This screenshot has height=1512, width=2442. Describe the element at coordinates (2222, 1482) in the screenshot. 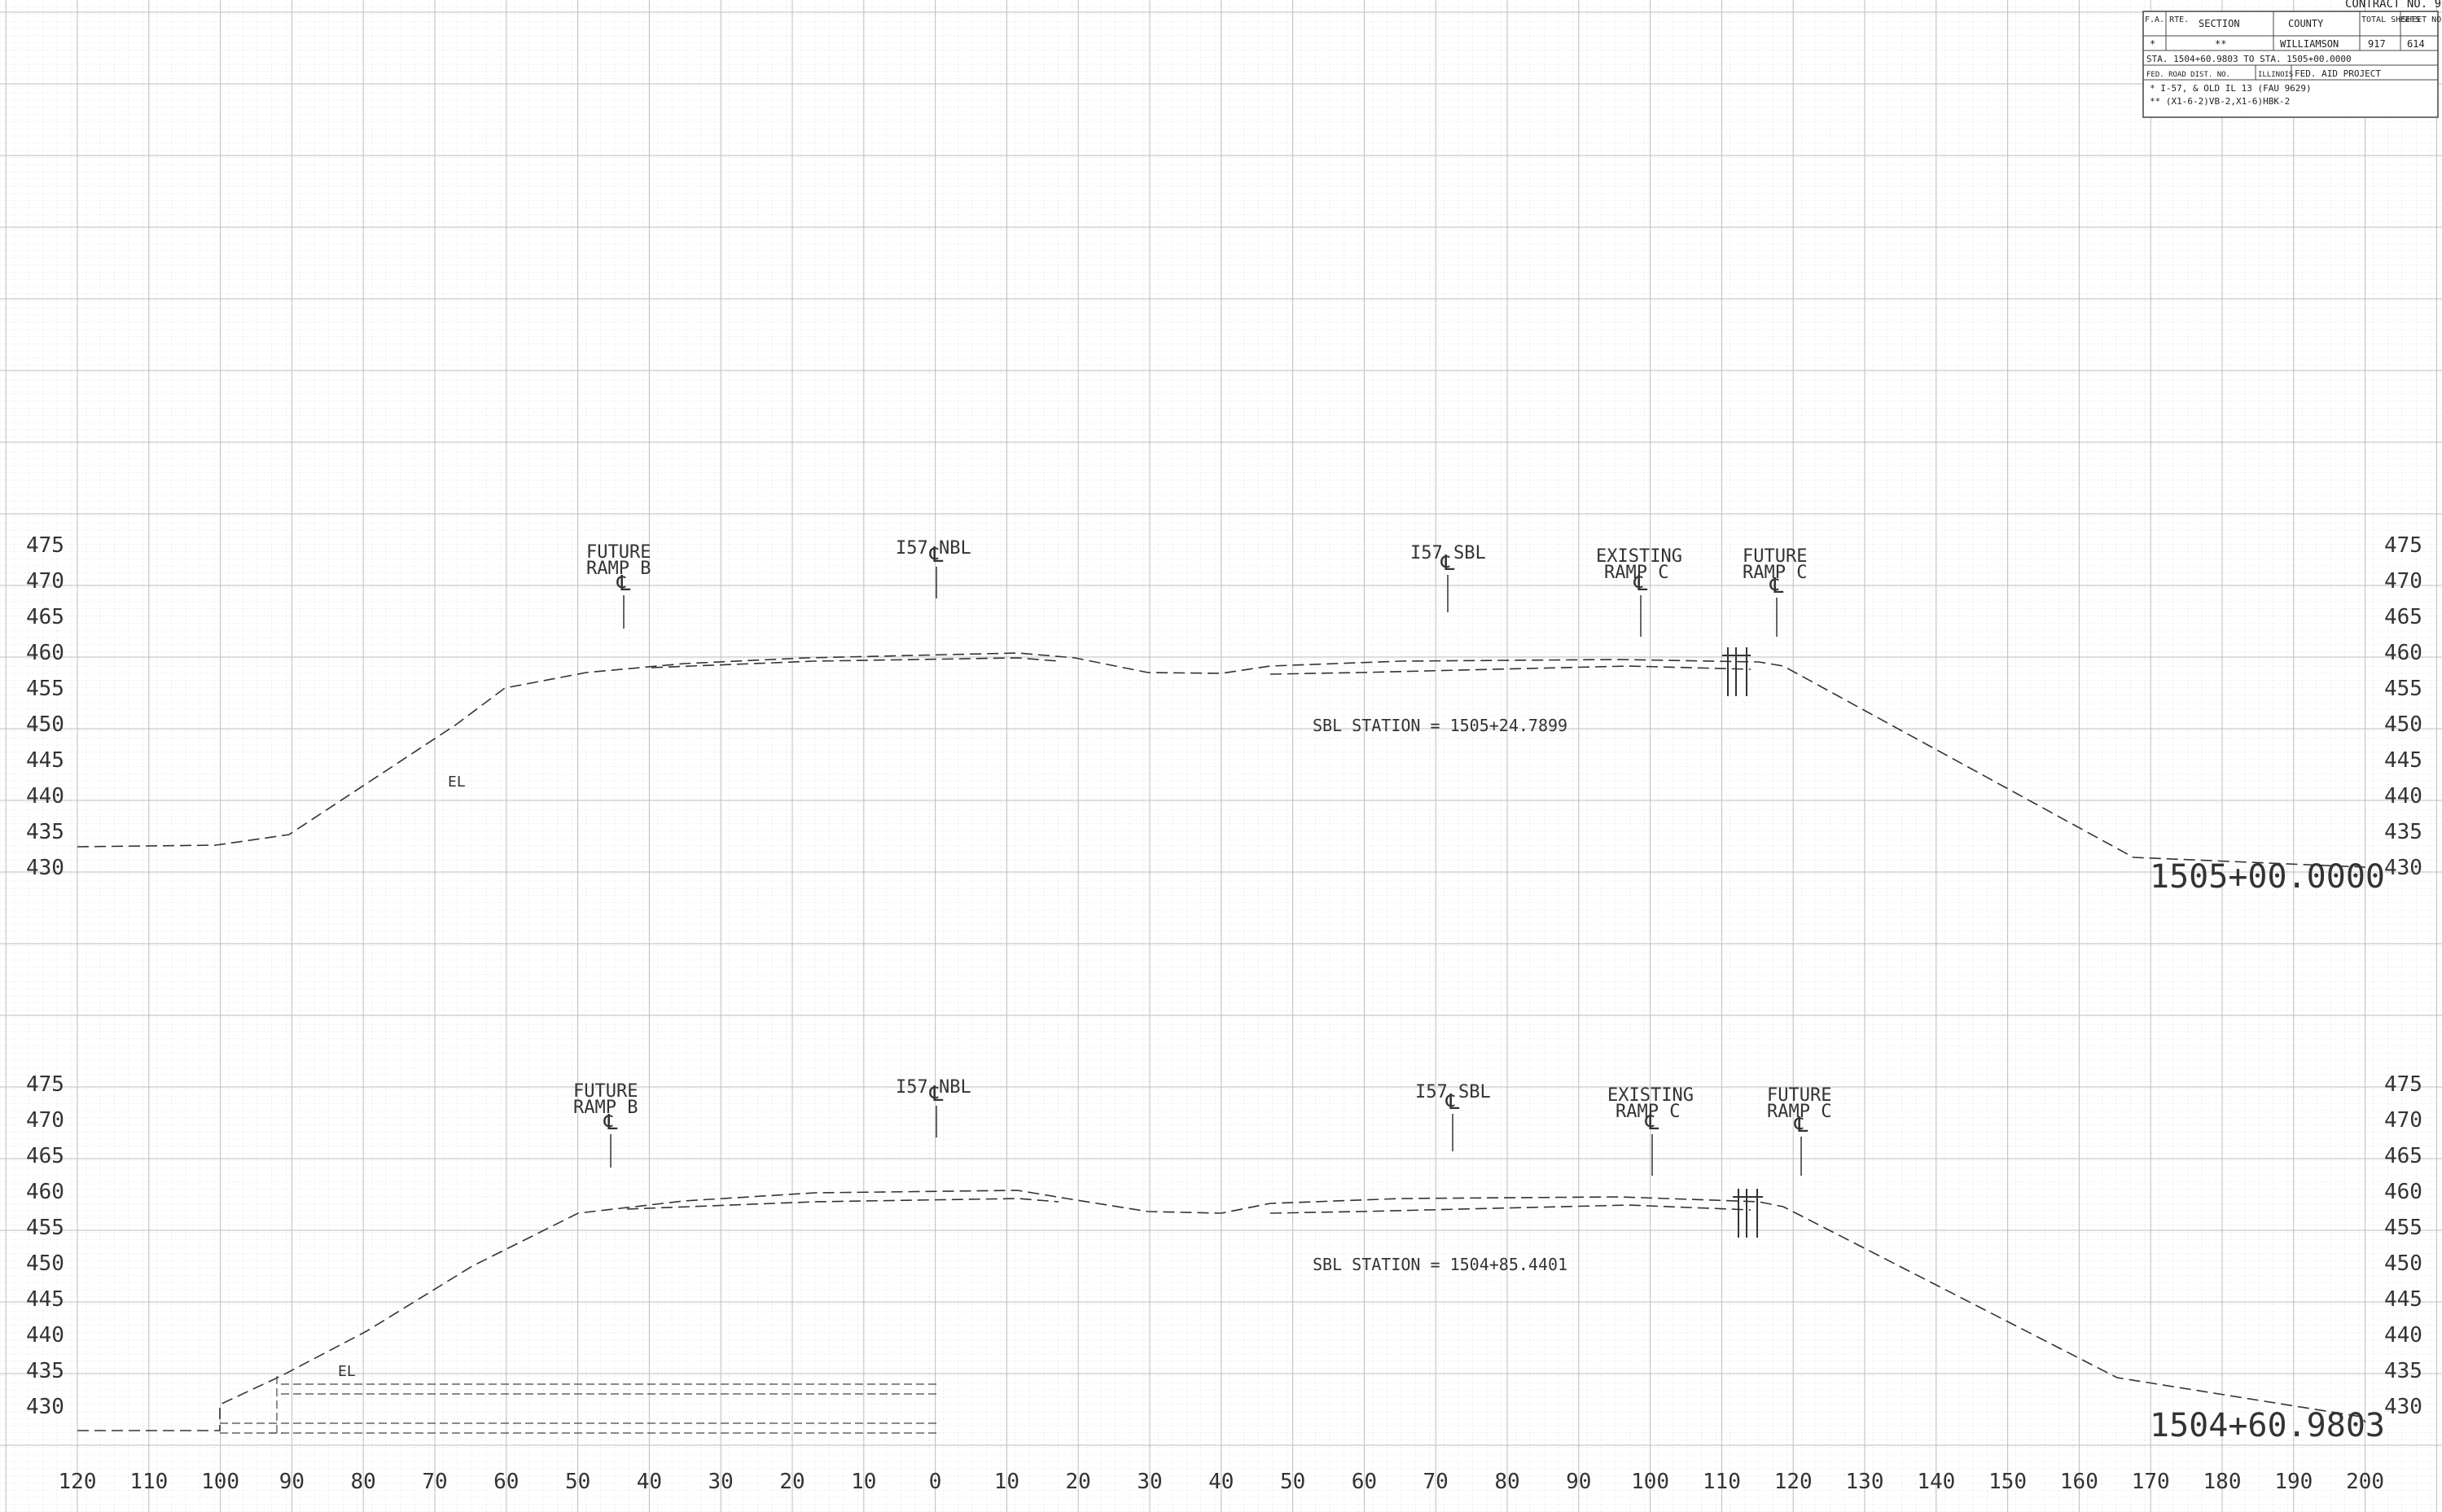

I see `offset-axis-label: 180` at that location.